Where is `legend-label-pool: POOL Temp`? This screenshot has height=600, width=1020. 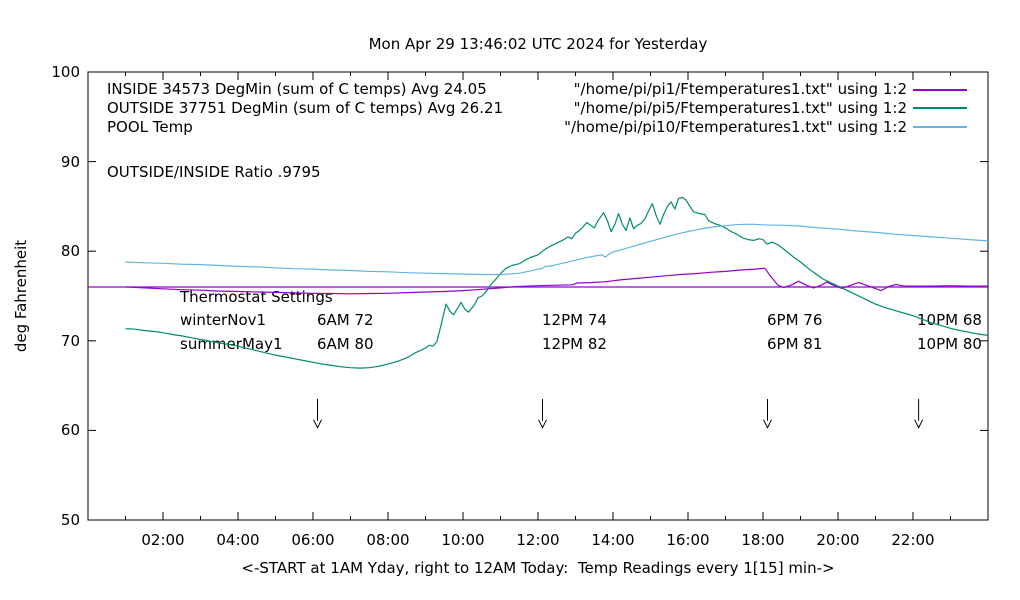
legend-label-pool: POOL Temp is located at coordinates (150, 127).